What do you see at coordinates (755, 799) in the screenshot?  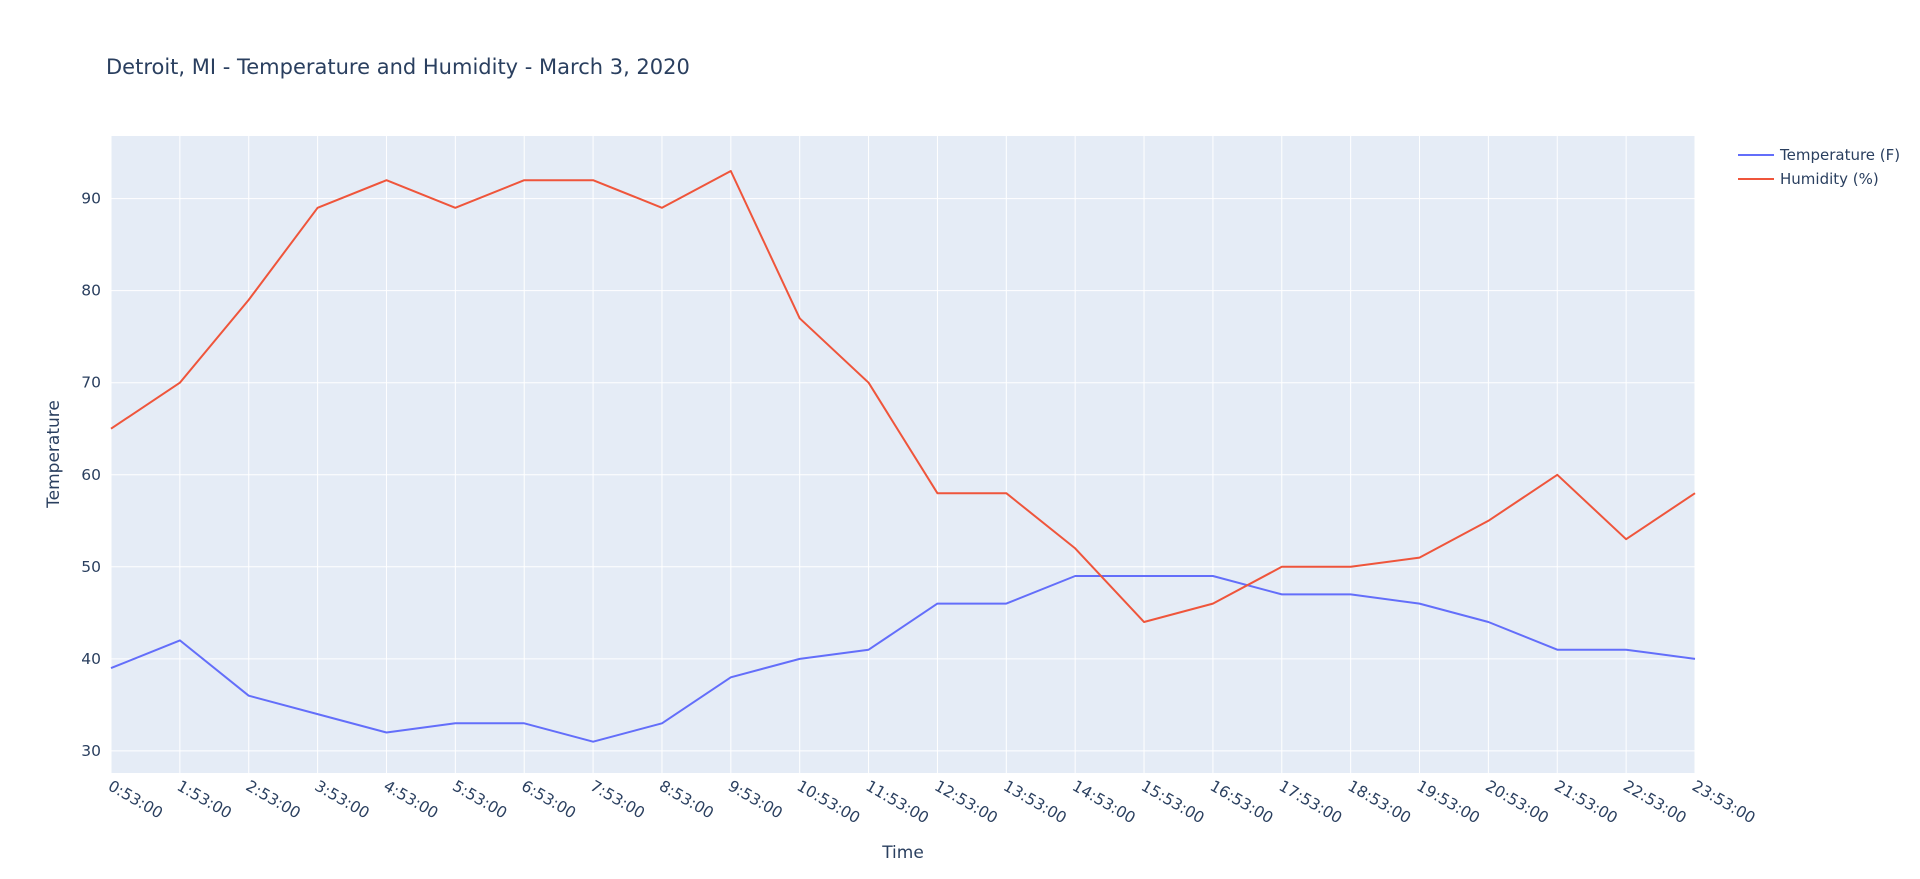 I see `x-tick-label: 9:53:00` at bounding box center [755, 799].